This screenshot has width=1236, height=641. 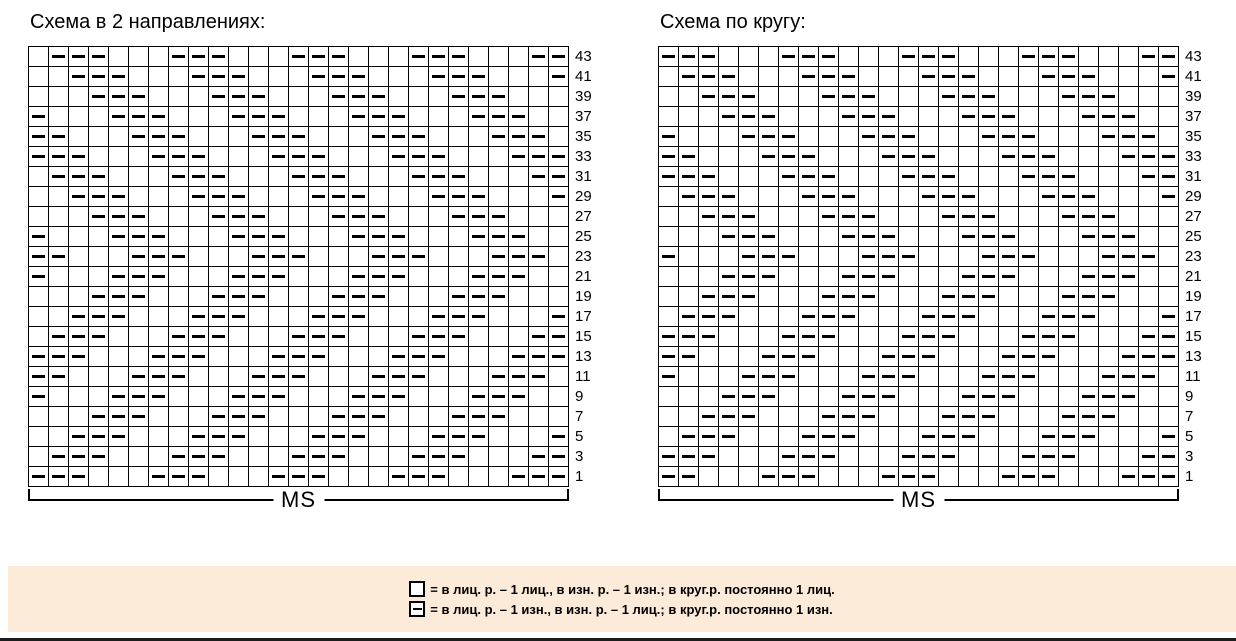 What do you see at coordinates (1189, 476) in the screenshot?
I see `row-number: 1` at bounding box center [1189, 476].